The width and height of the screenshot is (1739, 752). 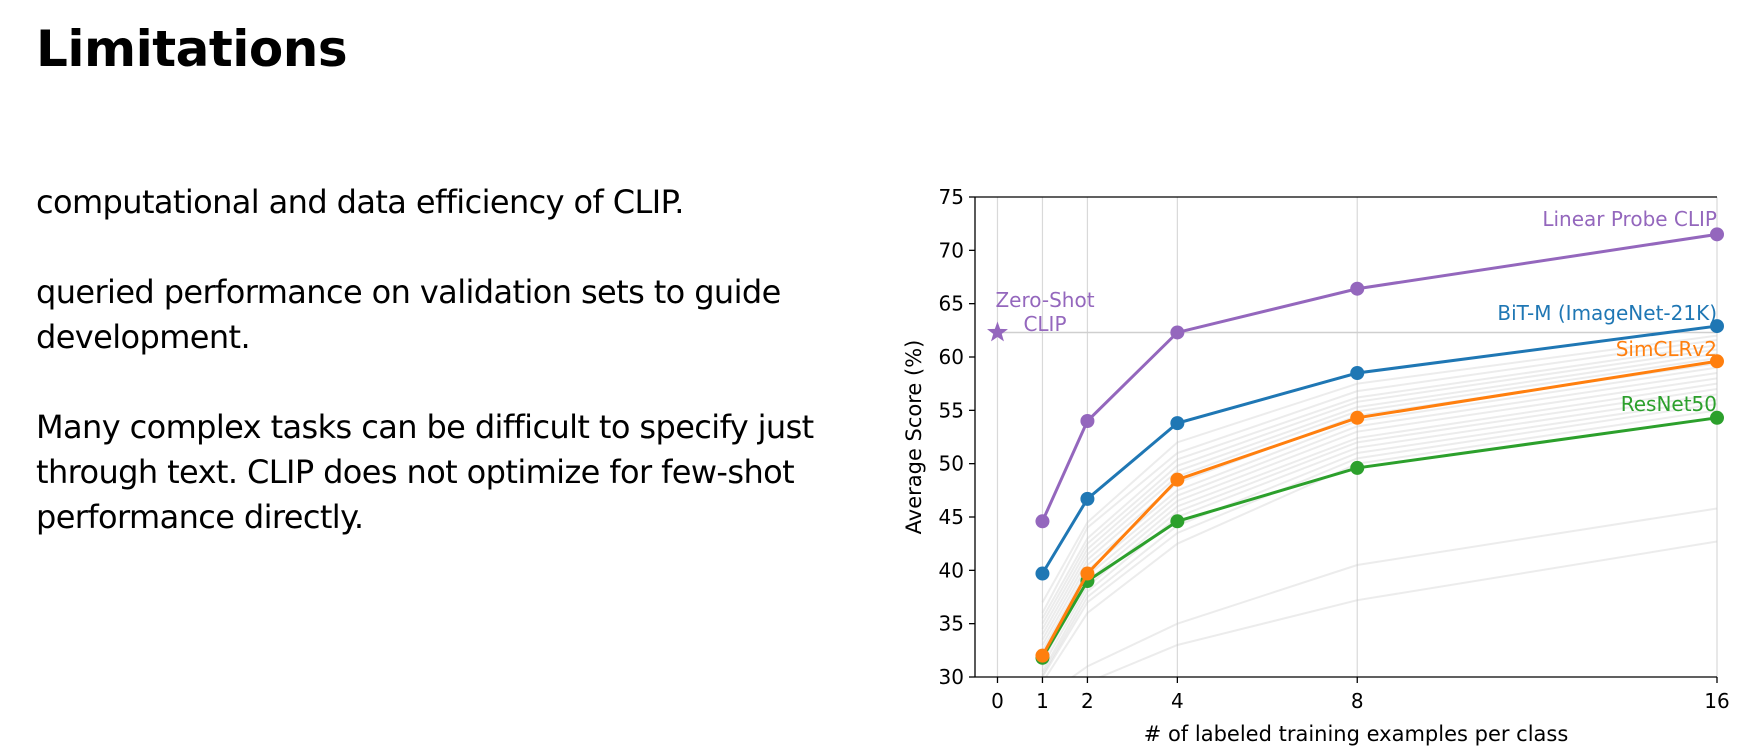 What do you see at coordinates (1356, 734) in the screenshot?
I see `x-axis-label: # of labeled training examples per class` at bounding box center [1356, 734].